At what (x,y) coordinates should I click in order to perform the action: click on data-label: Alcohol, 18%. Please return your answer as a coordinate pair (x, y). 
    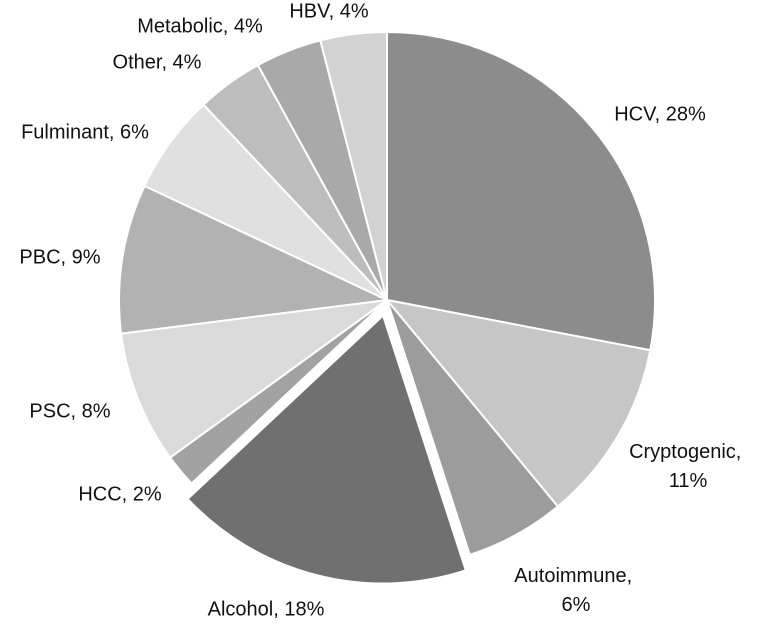
    Looking at the image, I should click on (266, 609).